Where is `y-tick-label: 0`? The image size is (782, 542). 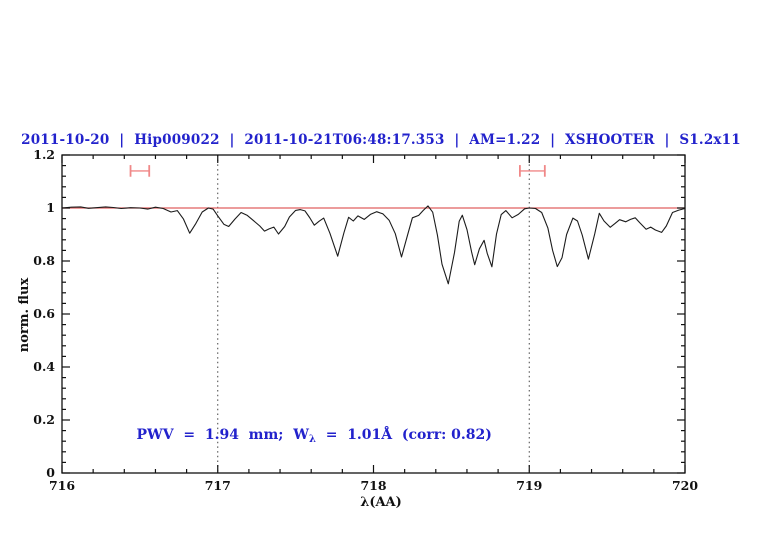 y-tick-label: 0 is located at coordinates (50, 472).